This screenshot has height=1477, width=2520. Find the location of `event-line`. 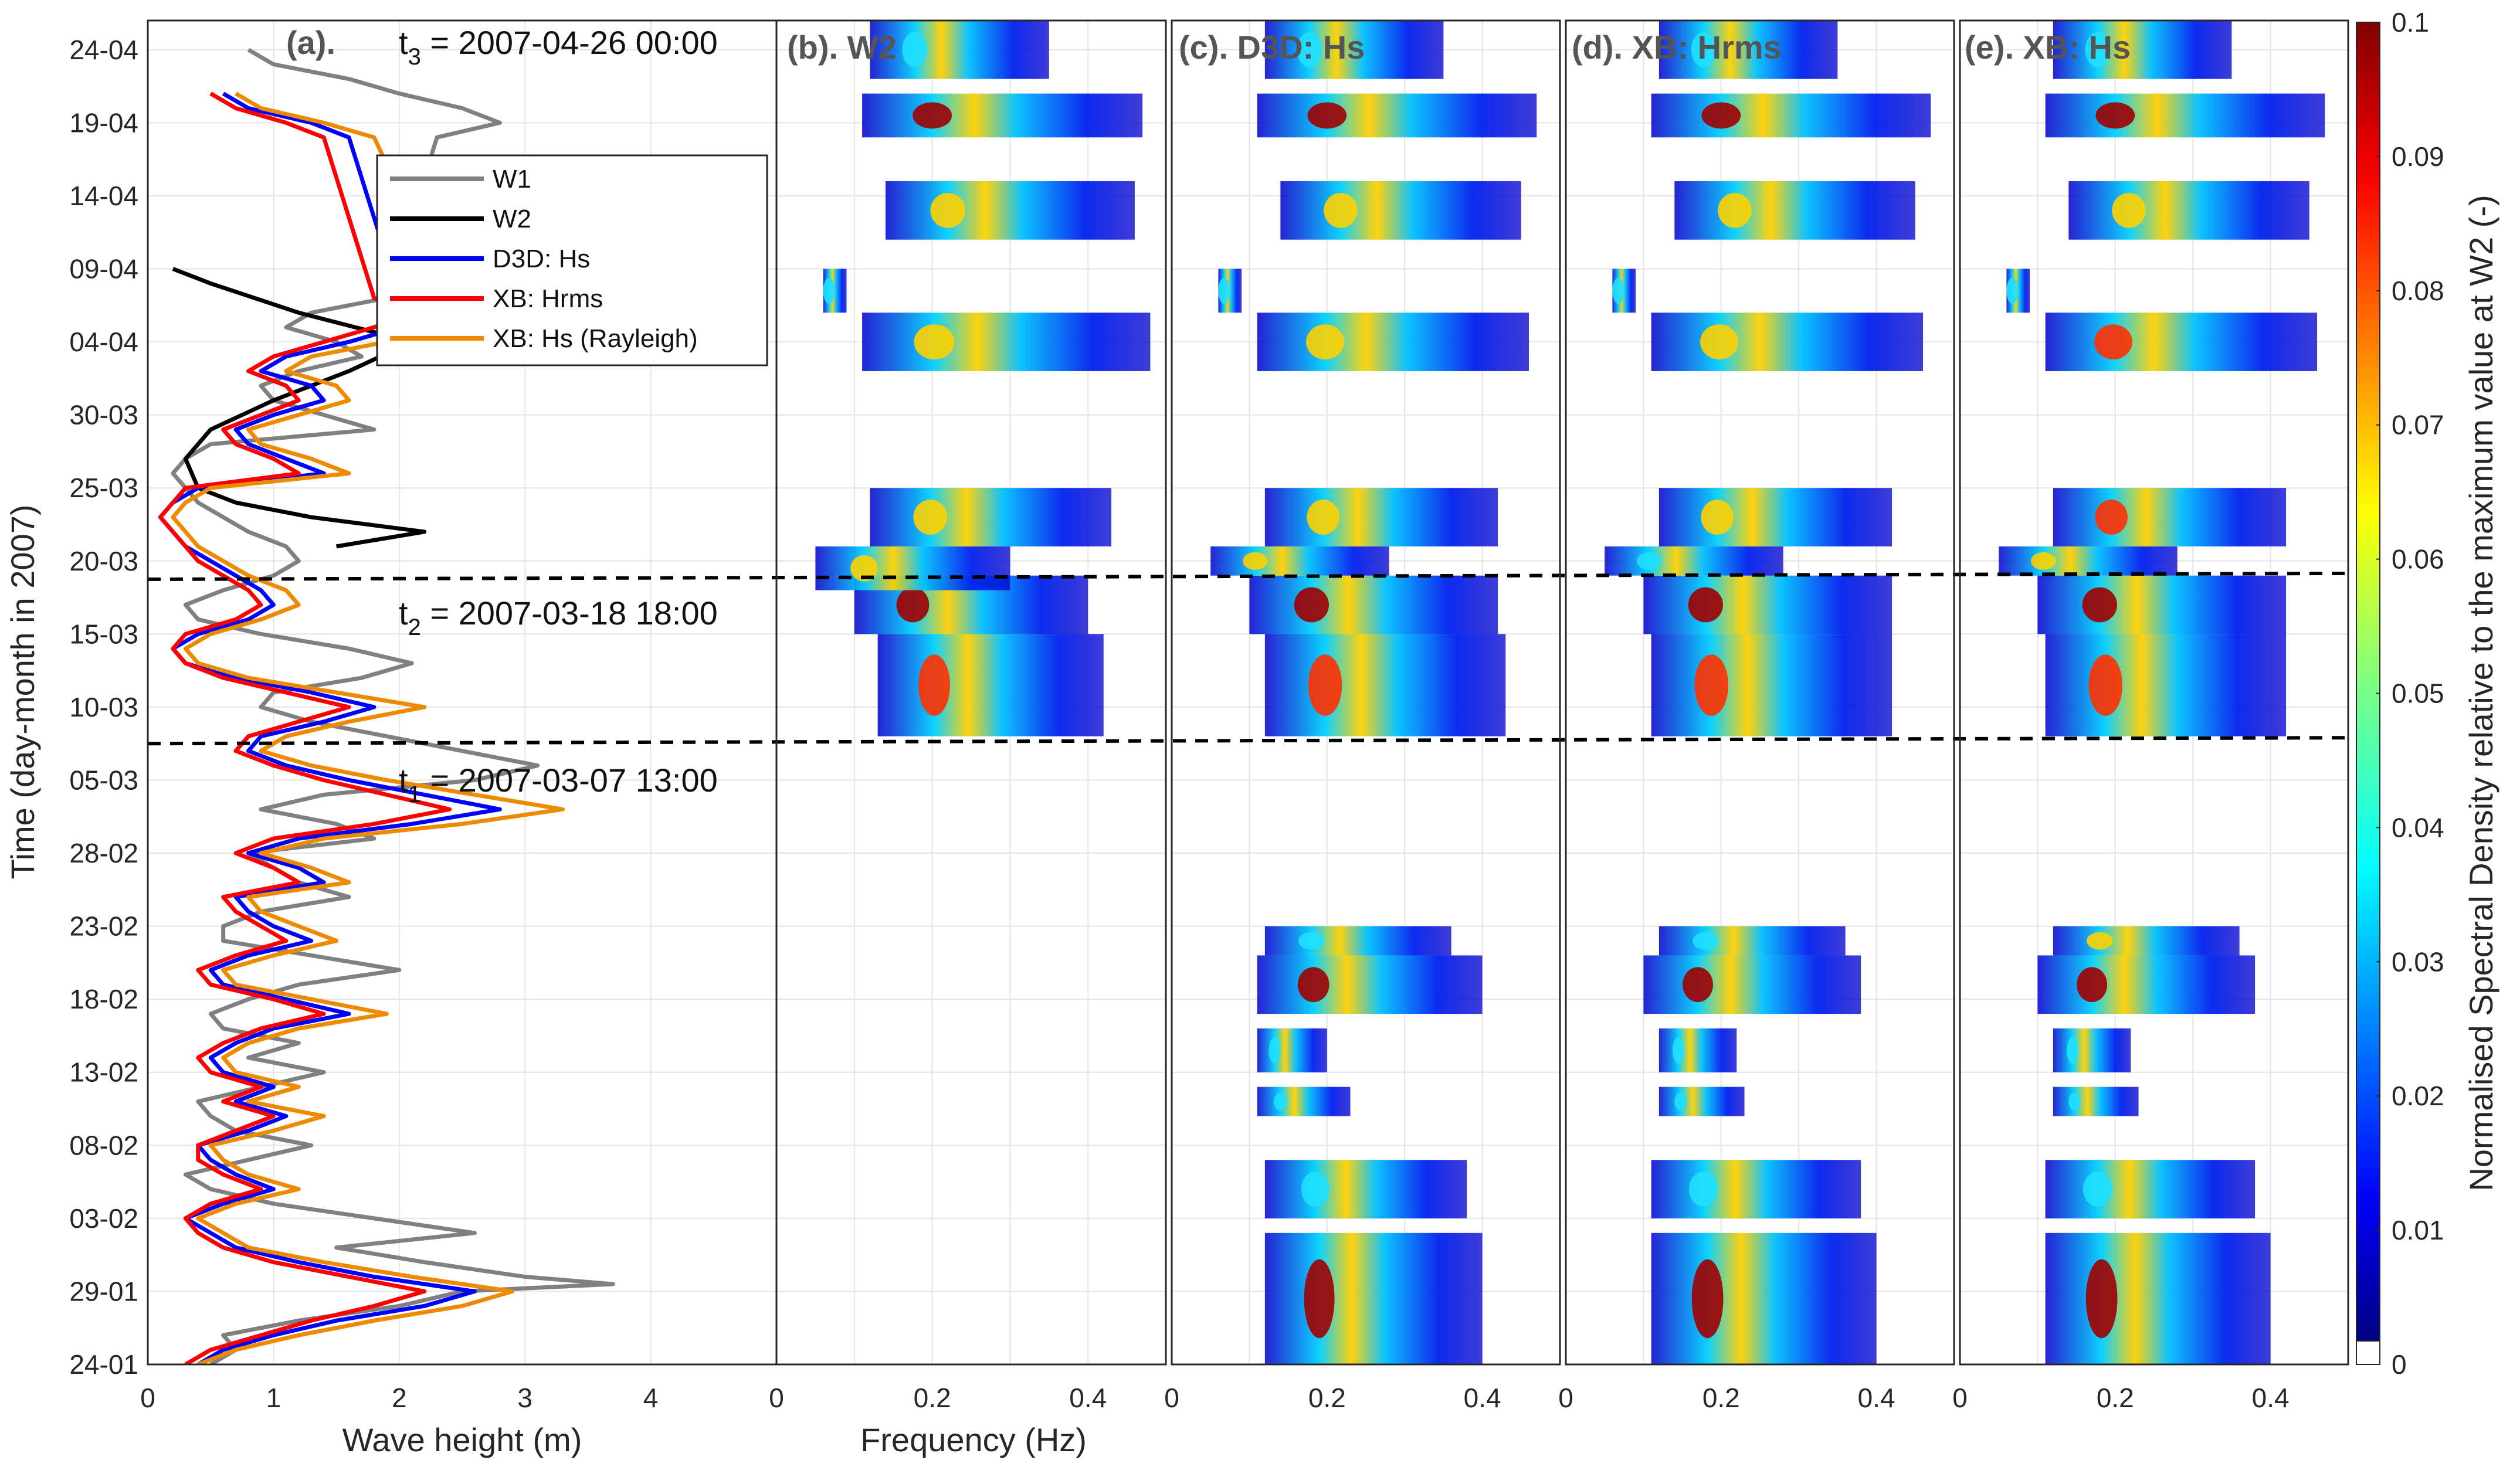

event-line is located at coordinates (1248, 576).